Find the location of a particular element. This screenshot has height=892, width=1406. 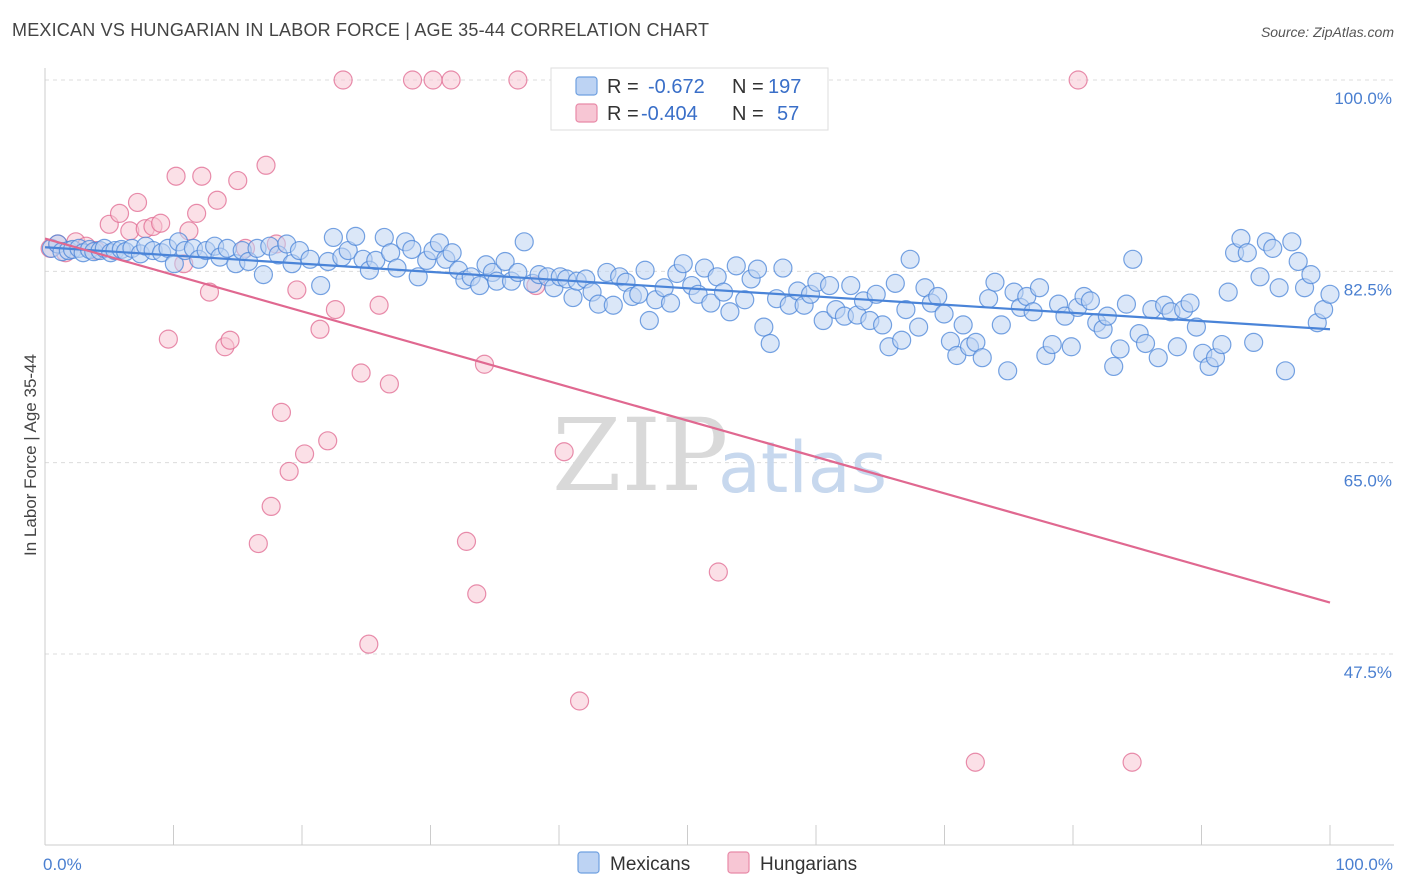

x-tick-label-1: 100.0% is located at coordinates (1364, 864).